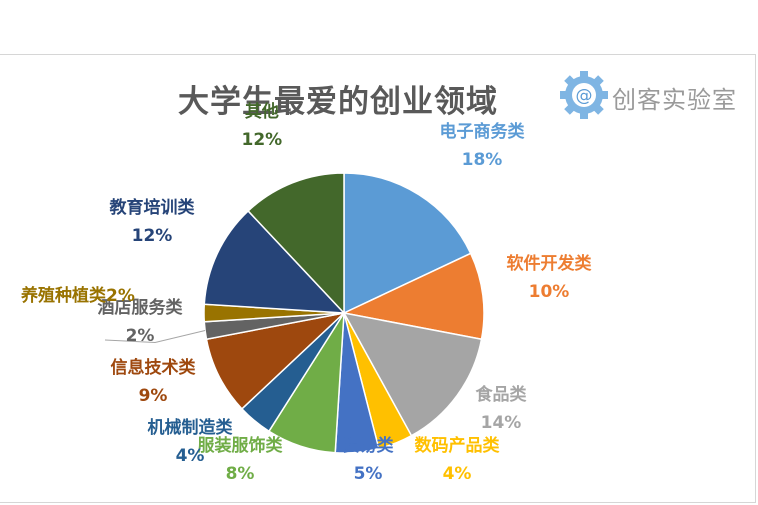  I want to click on slice-name-9: 养殖种植类2%, so click(78, 296).